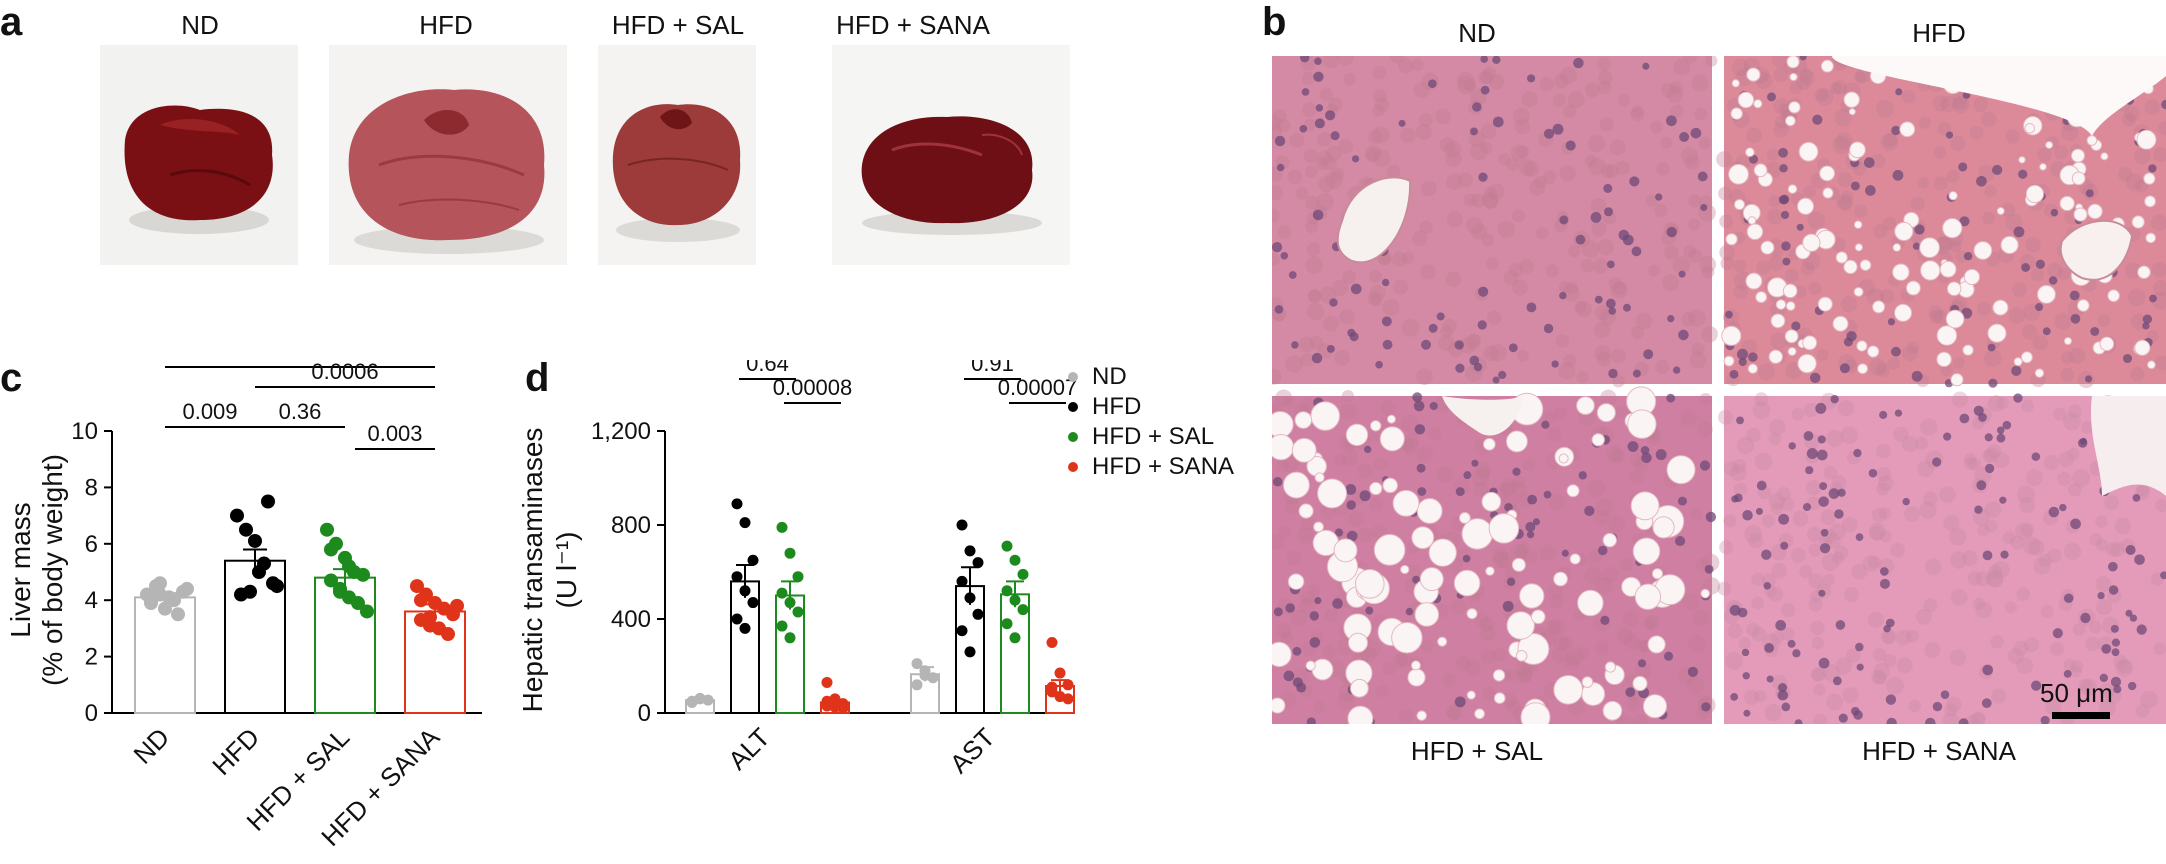 This screenshot has height=864, width=2166. I want to click on liver-photo-nd, so click(199, 155).